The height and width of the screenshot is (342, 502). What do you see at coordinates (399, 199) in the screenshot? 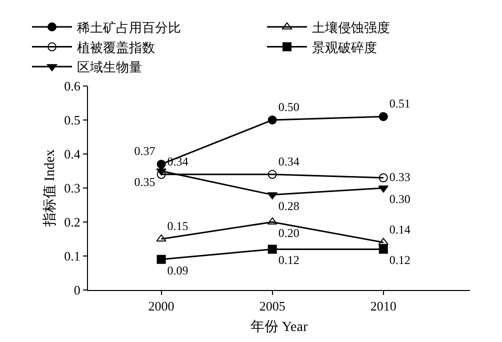
I see `data-label: 0.30` at bounding box center [399, 199].